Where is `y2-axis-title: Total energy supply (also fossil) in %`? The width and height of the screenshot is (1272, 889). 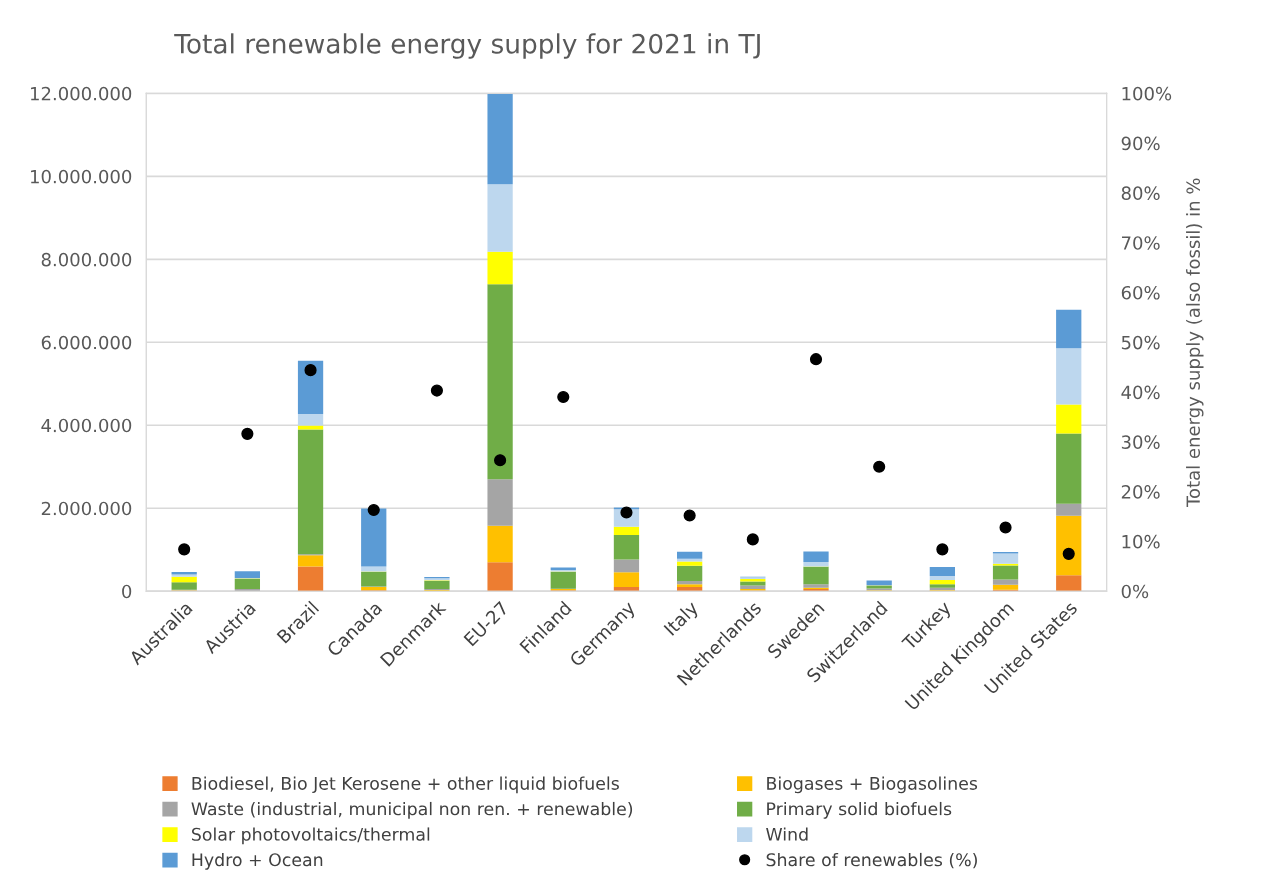 y2-axis-title: Total energy supply (also fossil) in % is located at coordinates (1195, 343).